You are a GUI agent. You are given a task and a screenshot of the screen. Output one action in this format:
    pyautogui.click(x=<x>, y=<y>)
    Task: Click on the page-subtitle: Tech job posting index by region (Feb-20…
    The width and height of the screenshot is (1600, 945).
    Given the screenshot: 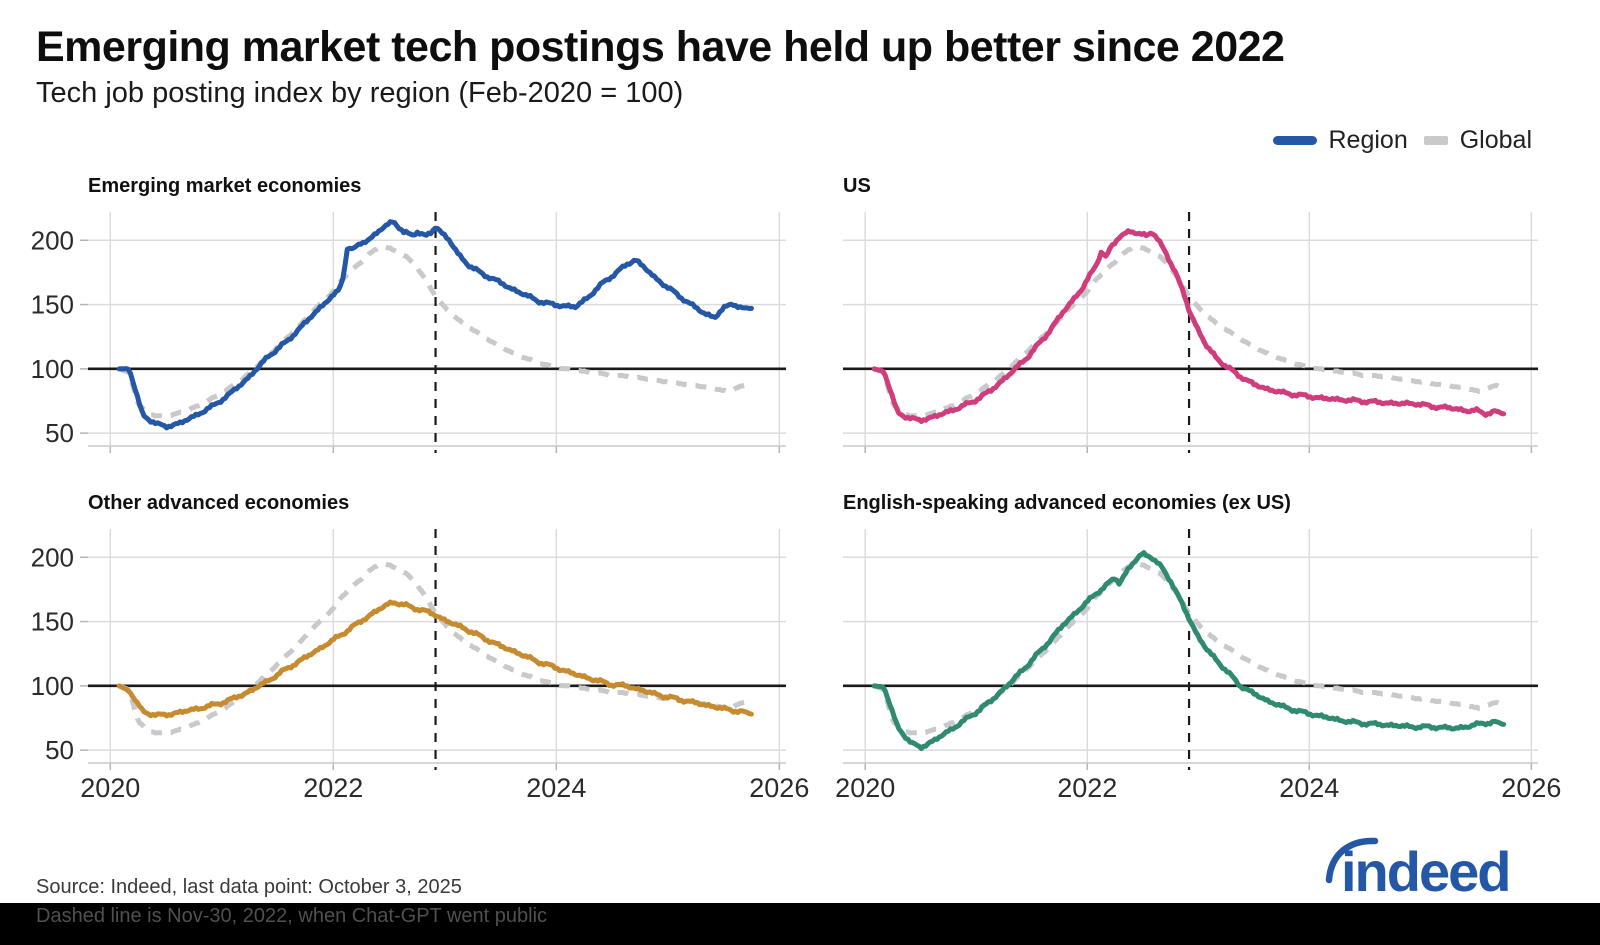 What is the action you would take?
    pyautogui.click(x=360, y=93)
    